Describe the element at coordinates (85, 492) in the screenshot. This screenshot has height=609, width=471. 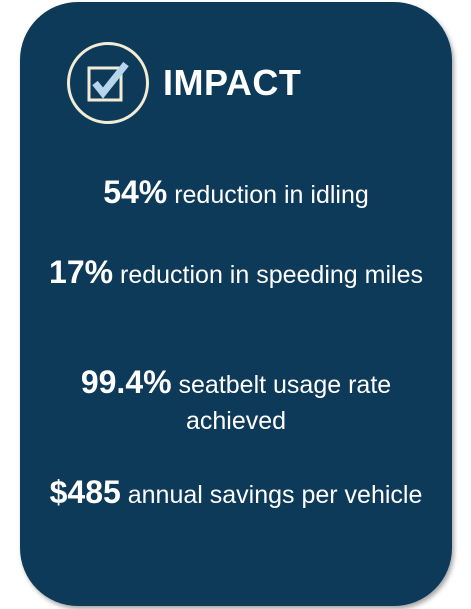
I see `stat-value: $485` at that location.